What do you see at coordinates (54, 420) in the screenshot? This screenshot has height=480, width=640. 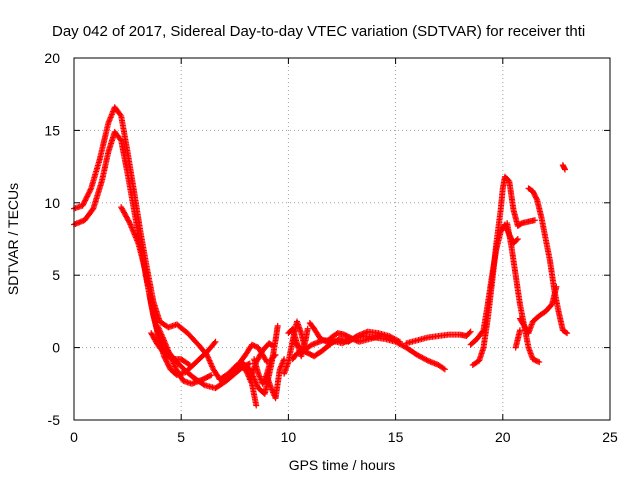 I see `y-tick-label: -5` at bounding box center [54, 420].